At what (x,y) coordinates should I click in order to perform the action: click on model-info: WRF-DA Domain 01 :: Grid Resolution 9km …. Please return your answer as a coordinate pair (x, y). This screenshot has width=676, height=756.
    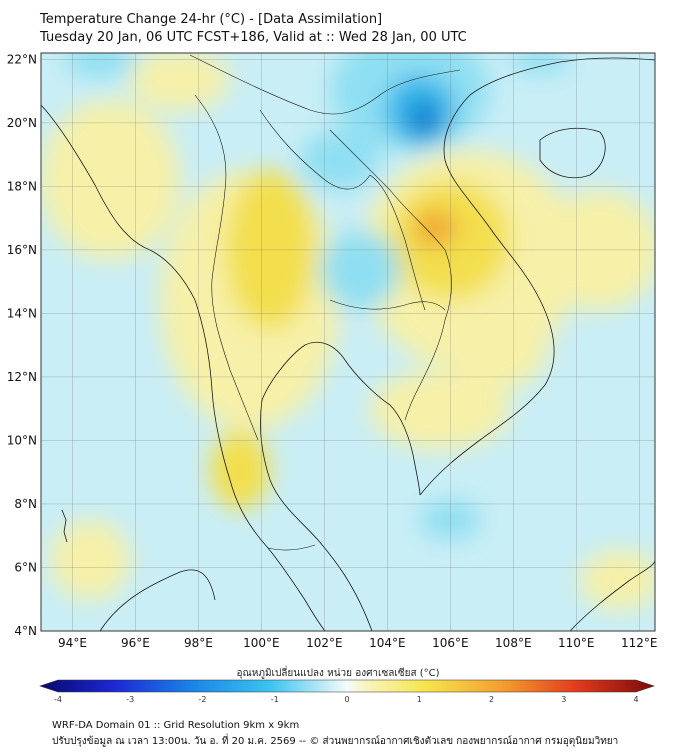
    Looking at the image, I should click on (176, 725).